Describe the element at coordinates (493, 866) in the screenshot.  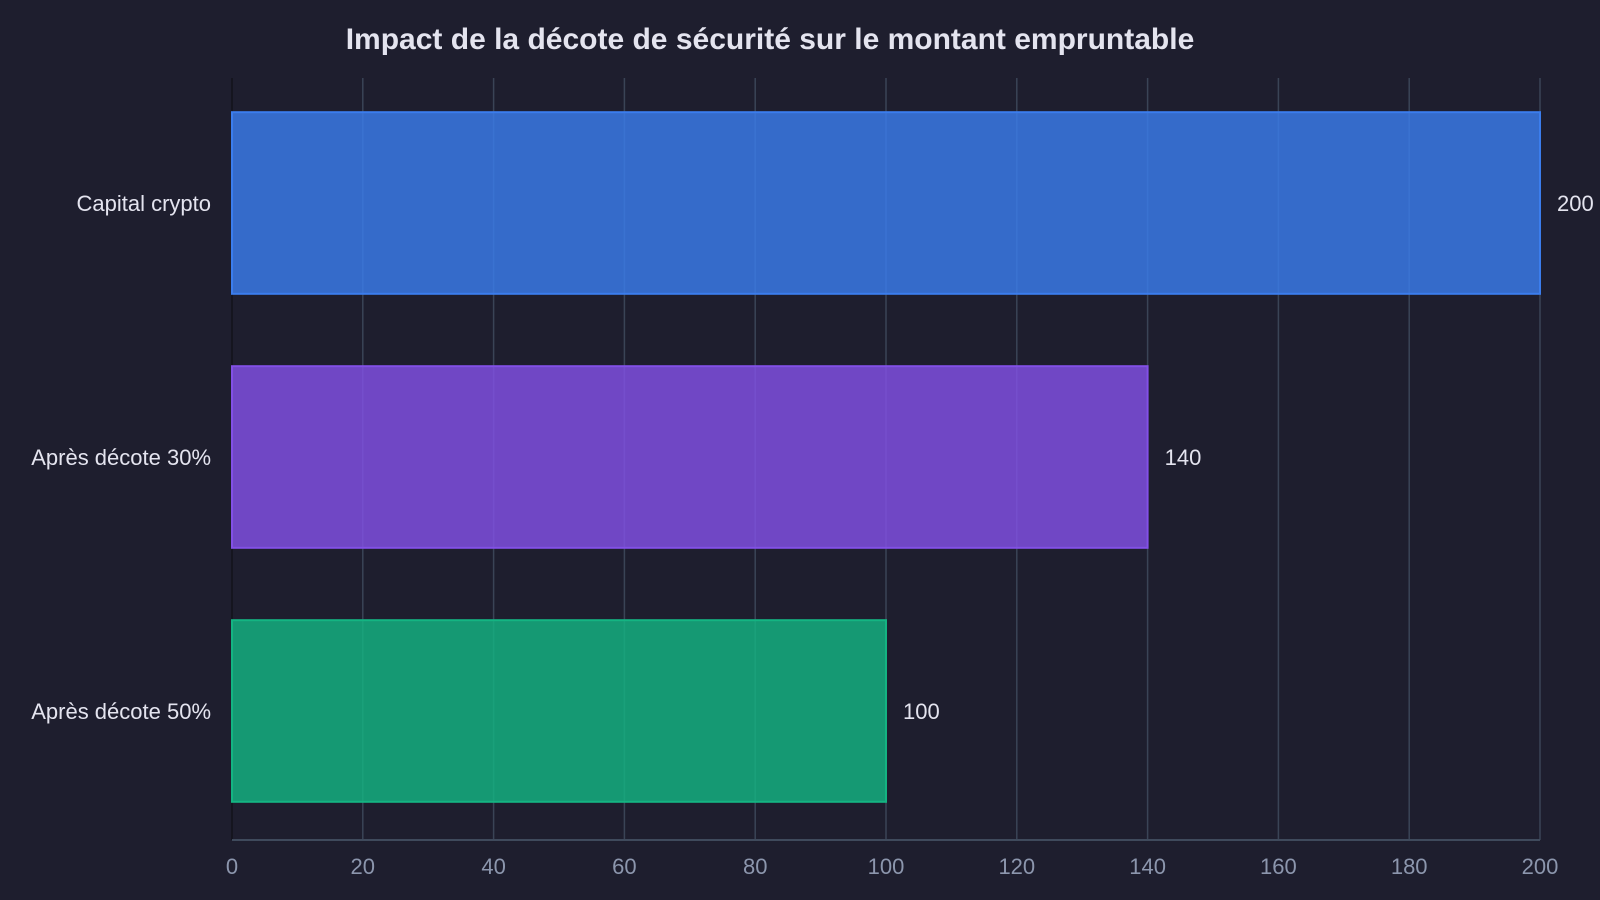
I see `x-tick-label-40: 40` at that location.